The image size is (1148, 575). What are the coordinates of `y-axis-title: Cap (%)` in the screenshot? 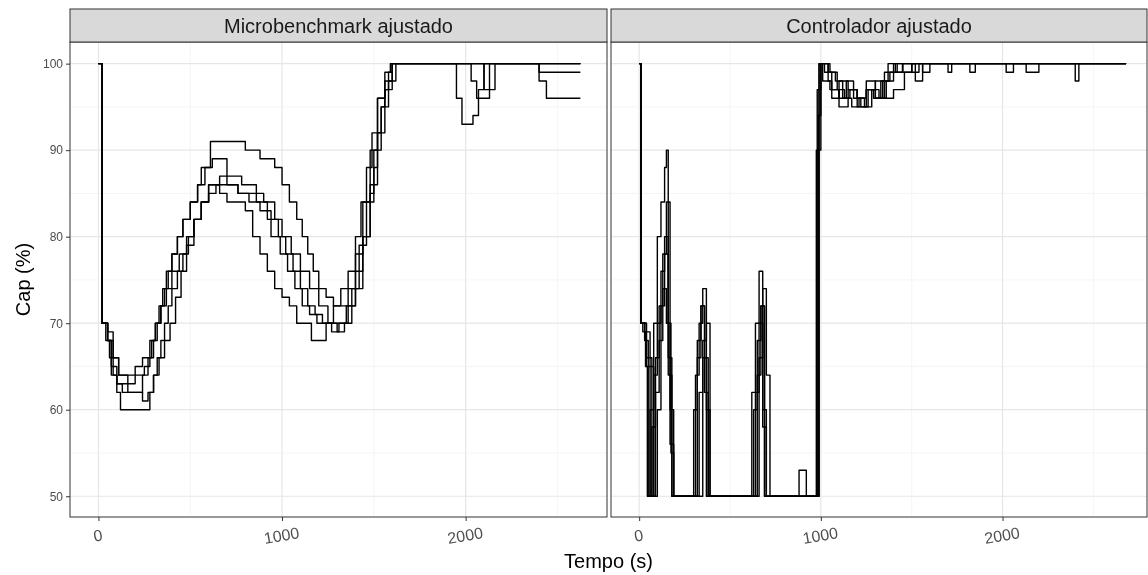 It's located at (23, 279).